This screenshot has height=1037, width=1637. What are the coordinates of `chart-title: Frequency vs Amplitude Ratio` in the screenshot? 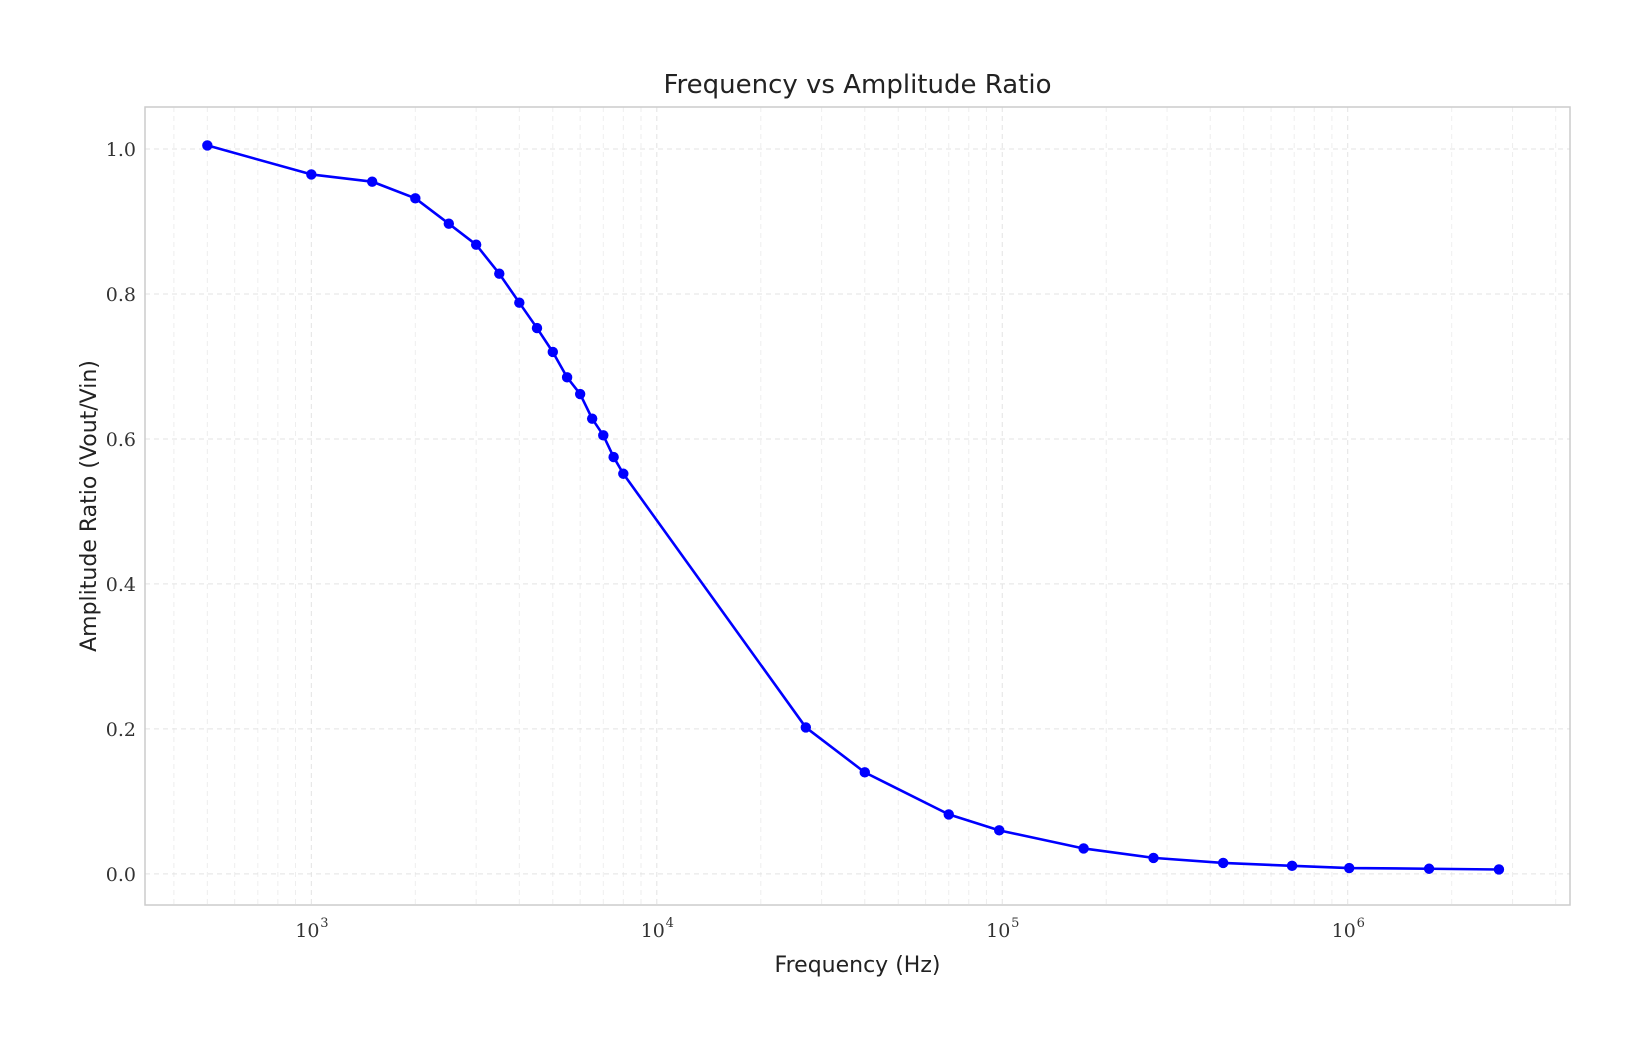 It's located at (857, 85).